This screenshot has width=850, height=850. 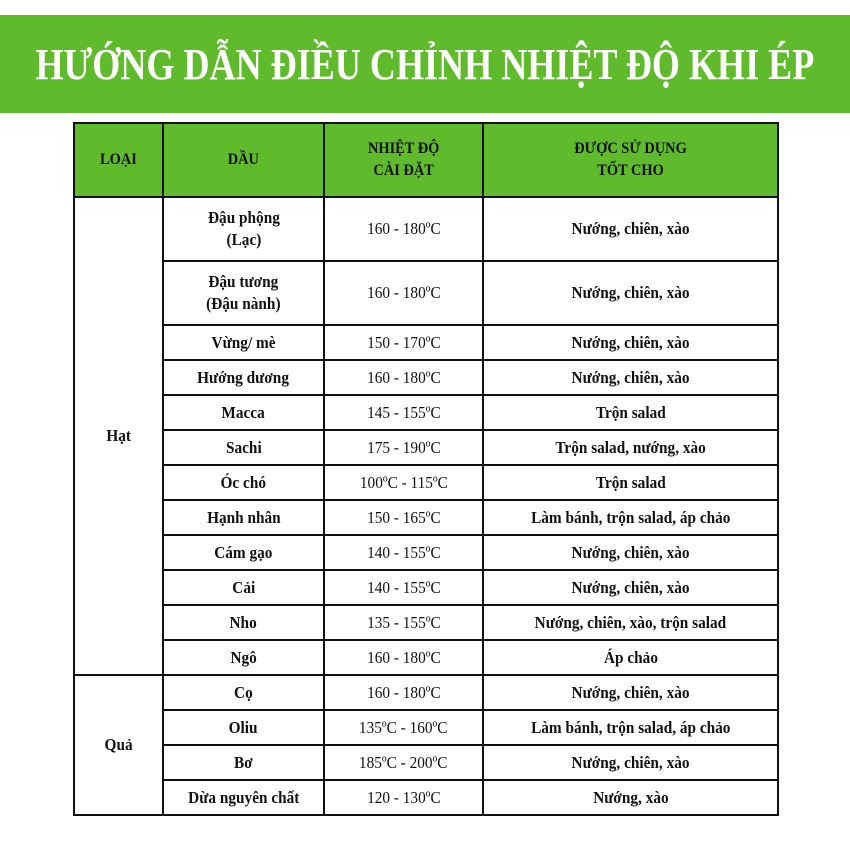 I want to click on table-row: Hướng dương 160 - 180ºC Nướng, chiên, xào, so click(x=426, y=377).